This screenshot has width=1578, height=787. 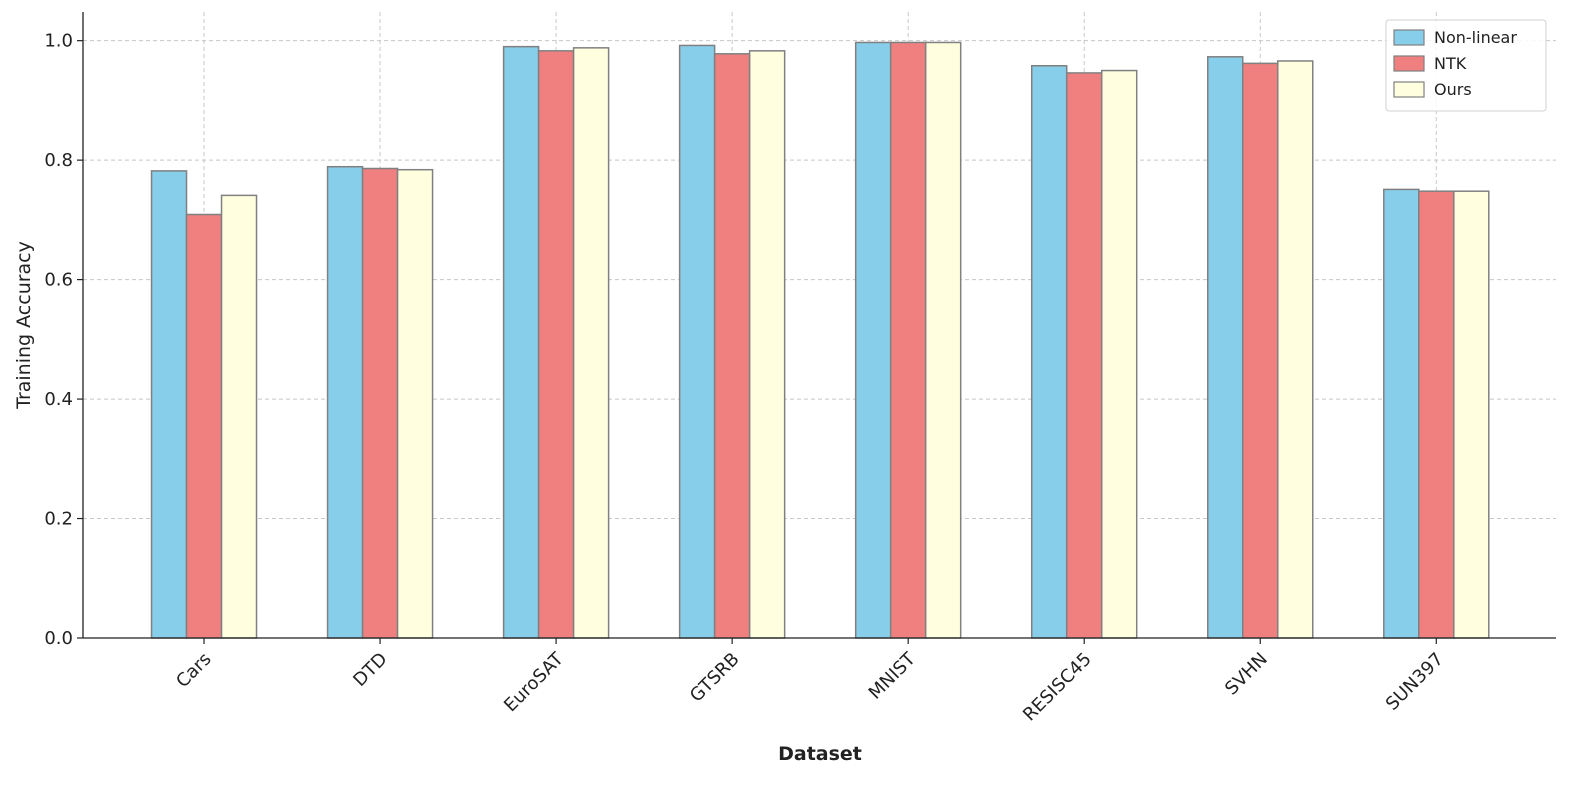 I want to click on bar-ntk-sun397, so click(x=1436, y=414).